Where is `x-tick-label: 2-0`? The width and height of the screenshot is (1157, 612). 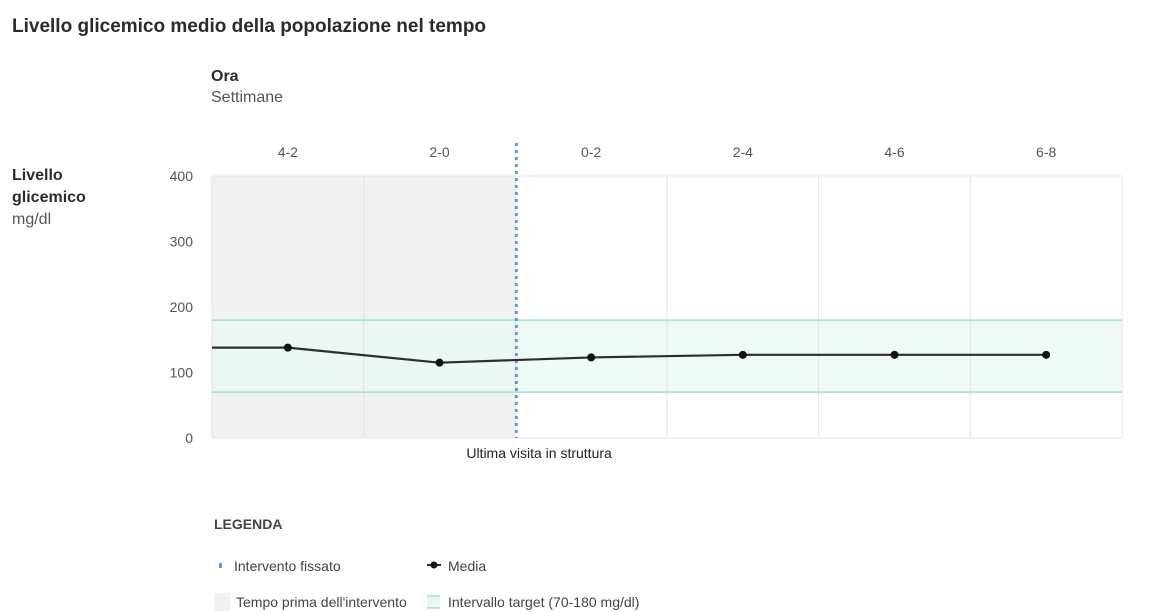 x-tick-label: 2-0 is located at coordinates (439, 152).